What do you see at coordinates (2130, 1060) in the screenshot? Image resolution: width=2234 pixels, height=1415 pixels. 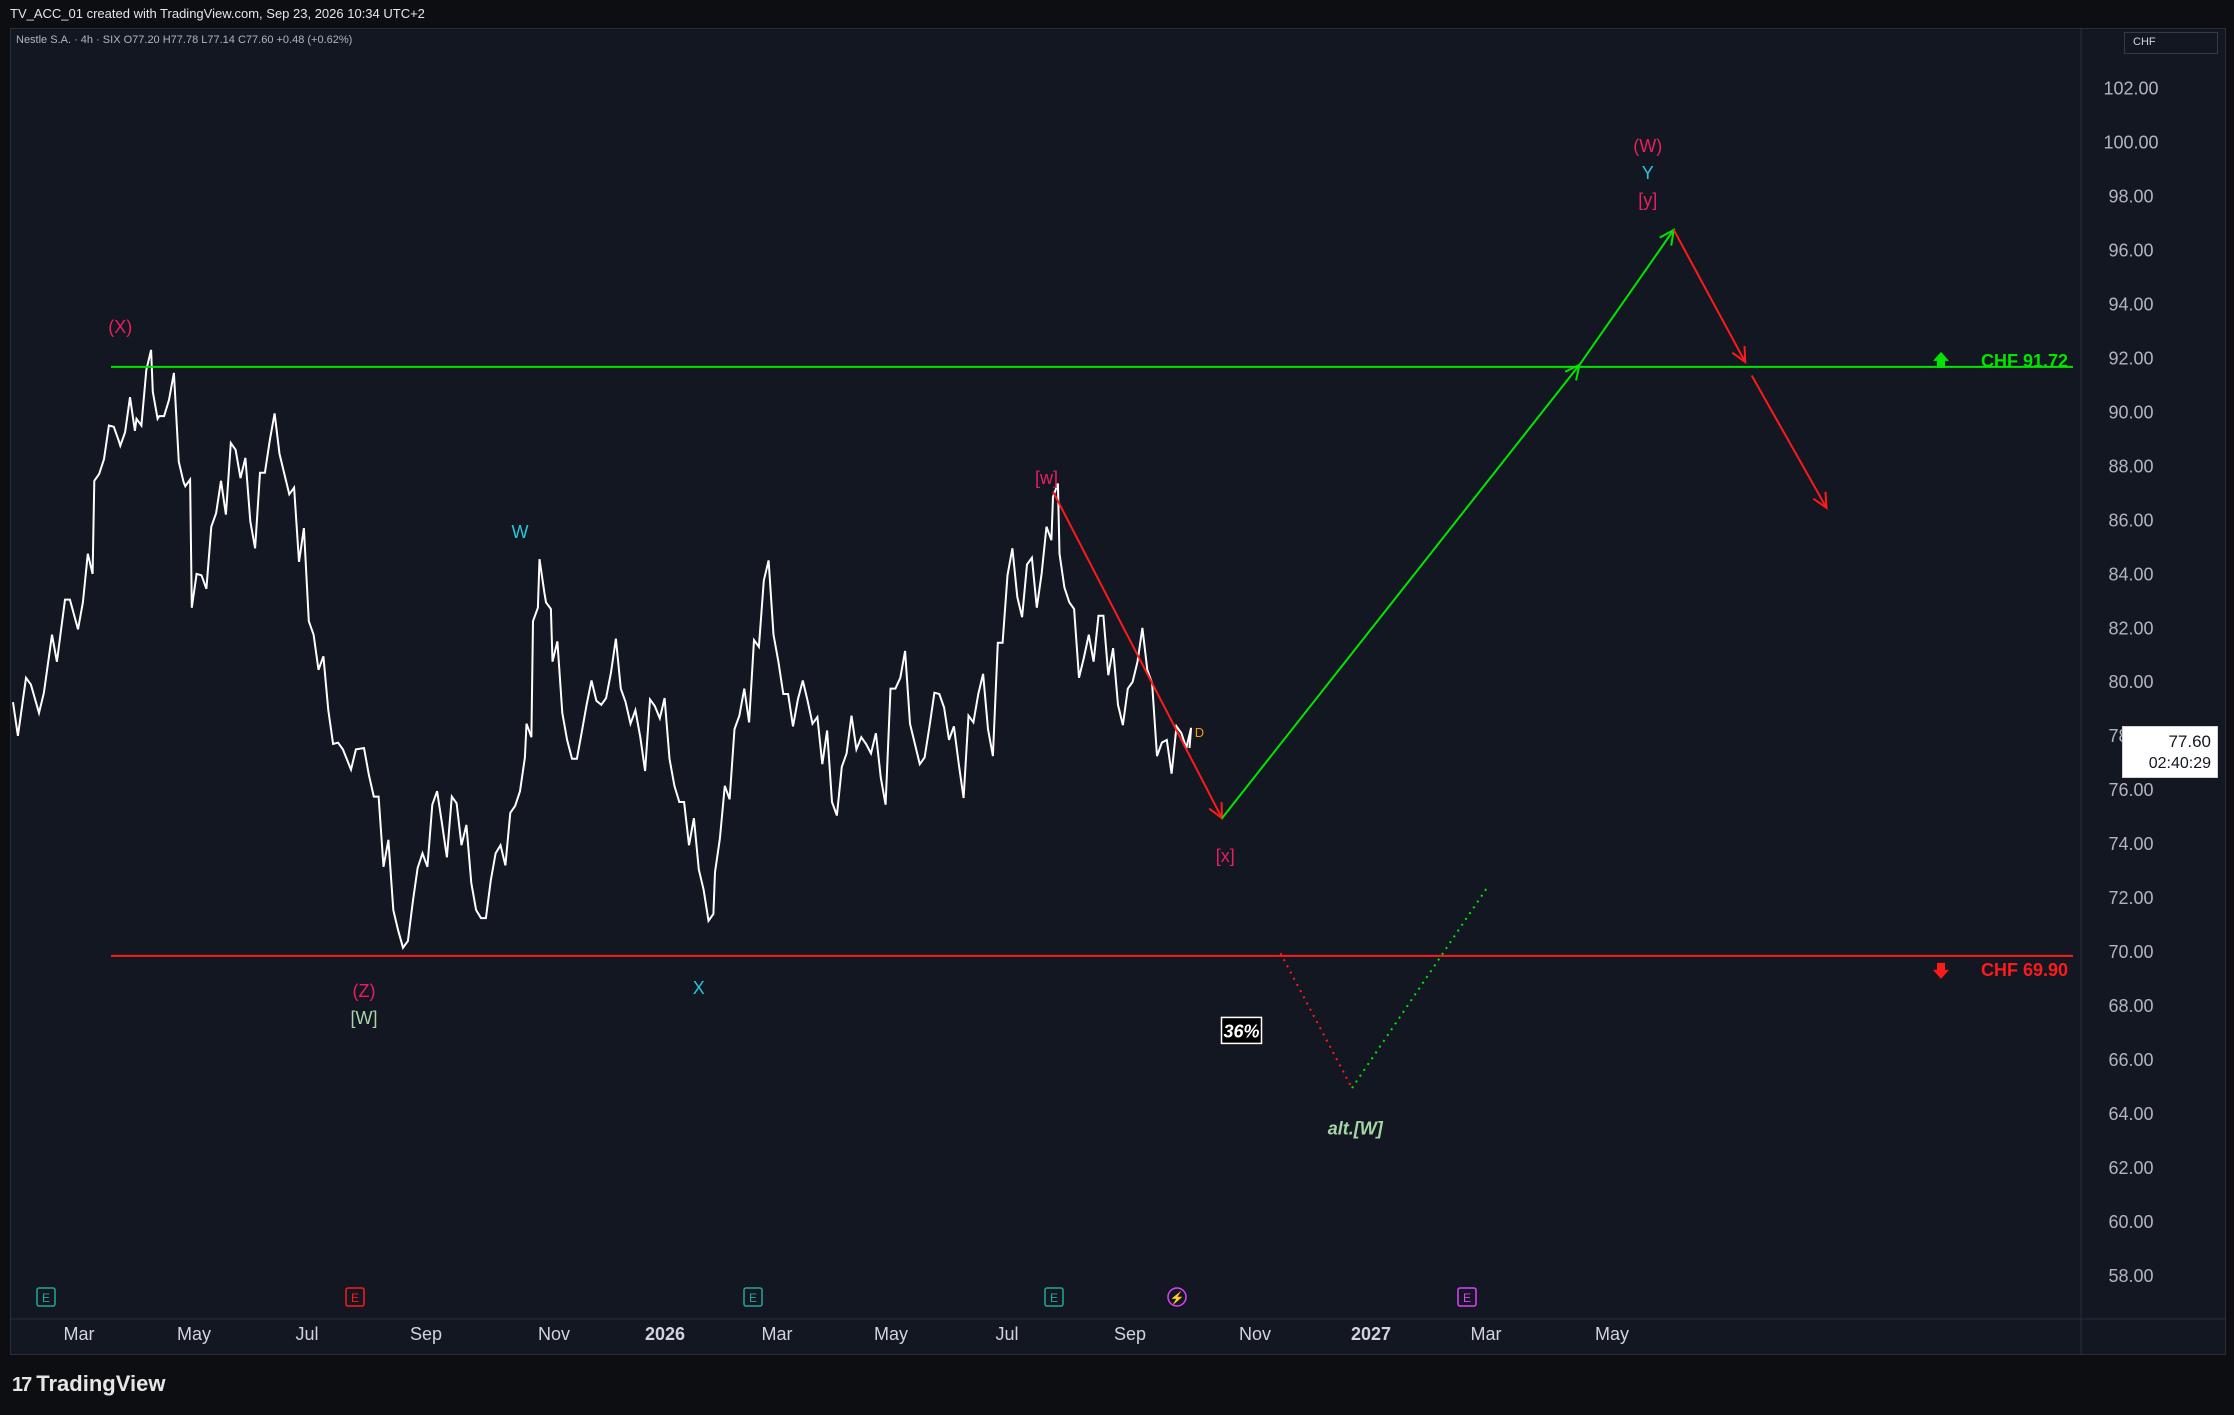 I see `y-tick-label: 66.00` at bounding box center [2130, 1060].